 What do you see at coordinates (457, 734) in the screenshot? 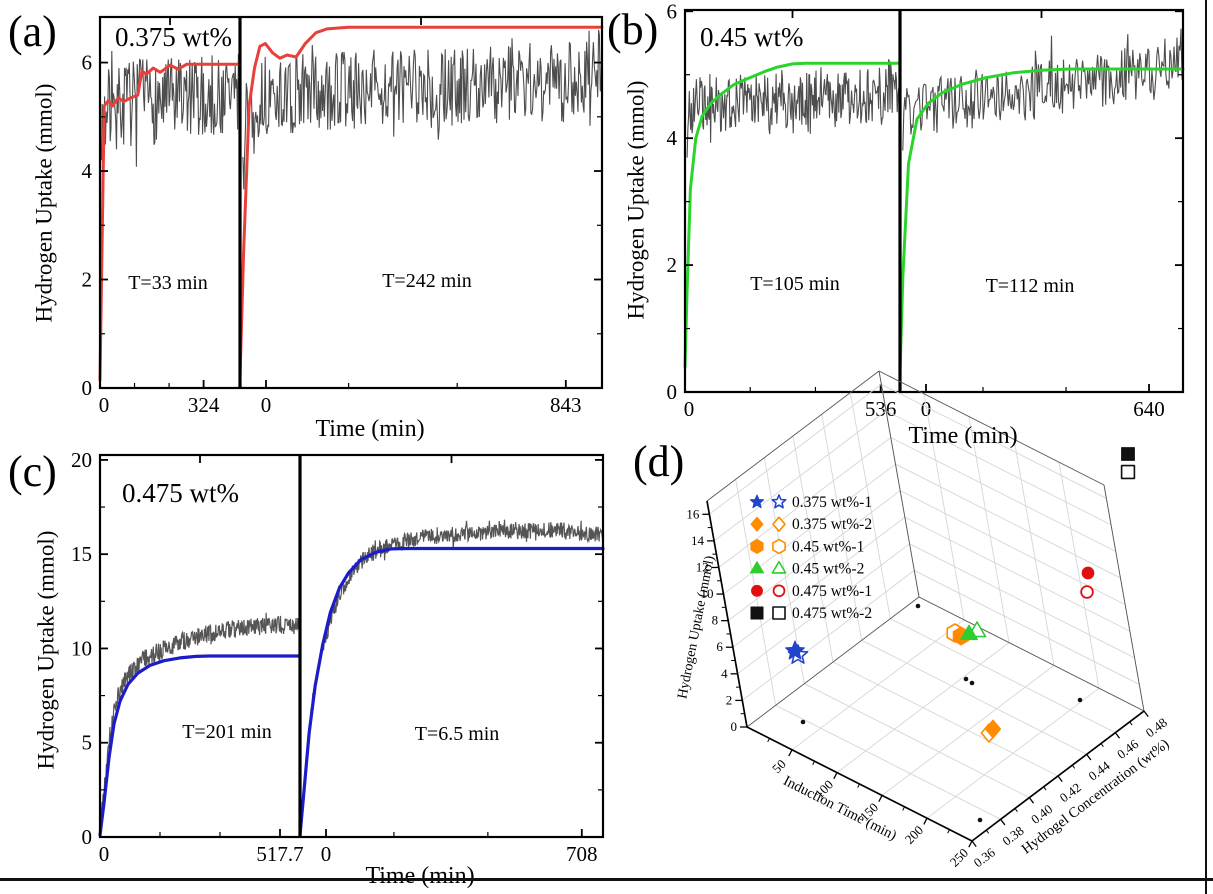
I see `panel-c-annotation-2: T=6.5 min` at bounding box center [457, 734].